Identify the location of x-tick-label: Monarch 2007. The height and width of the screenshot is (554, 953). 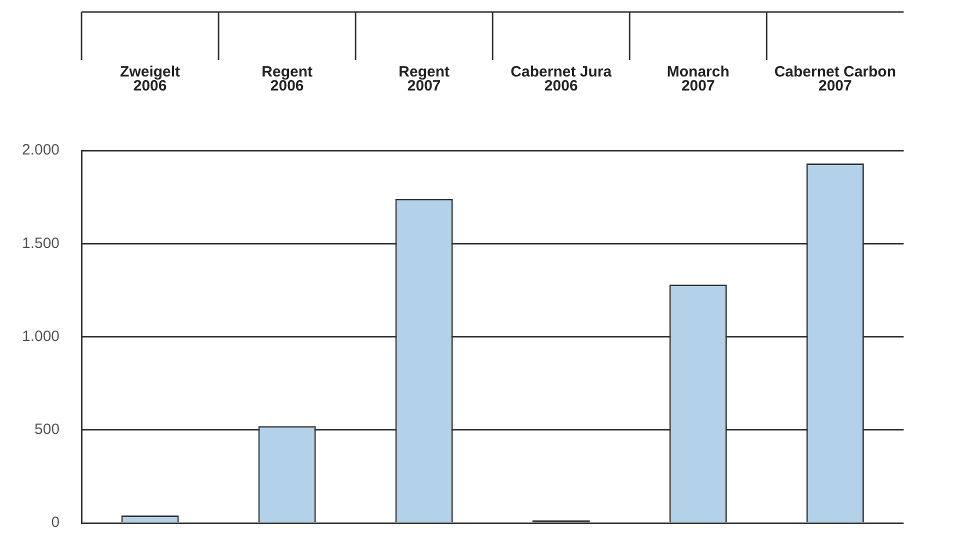
(698, 79).